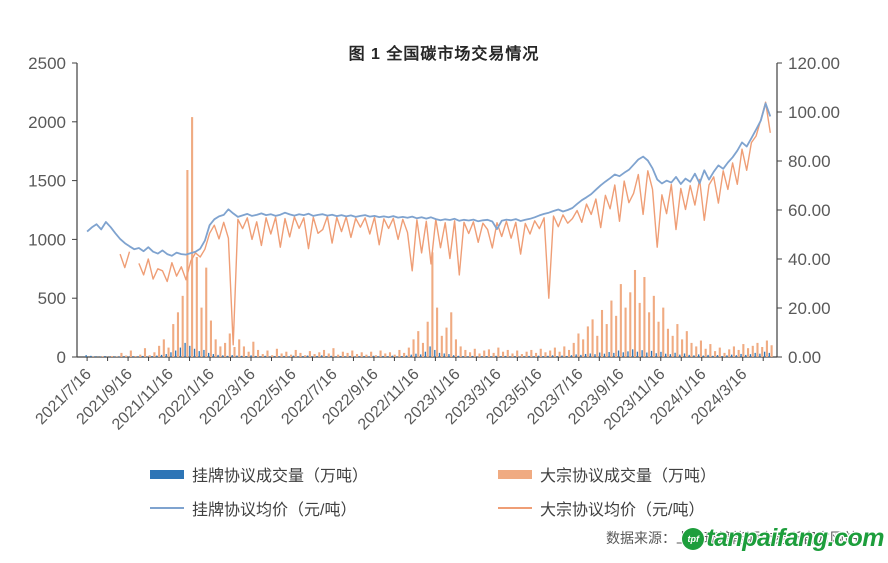  What do you see at coordinates (628, 476) in the screenshot?
I see `legend-label: 大宗协议成交量（万吨）` at bounding box center [628, 476].